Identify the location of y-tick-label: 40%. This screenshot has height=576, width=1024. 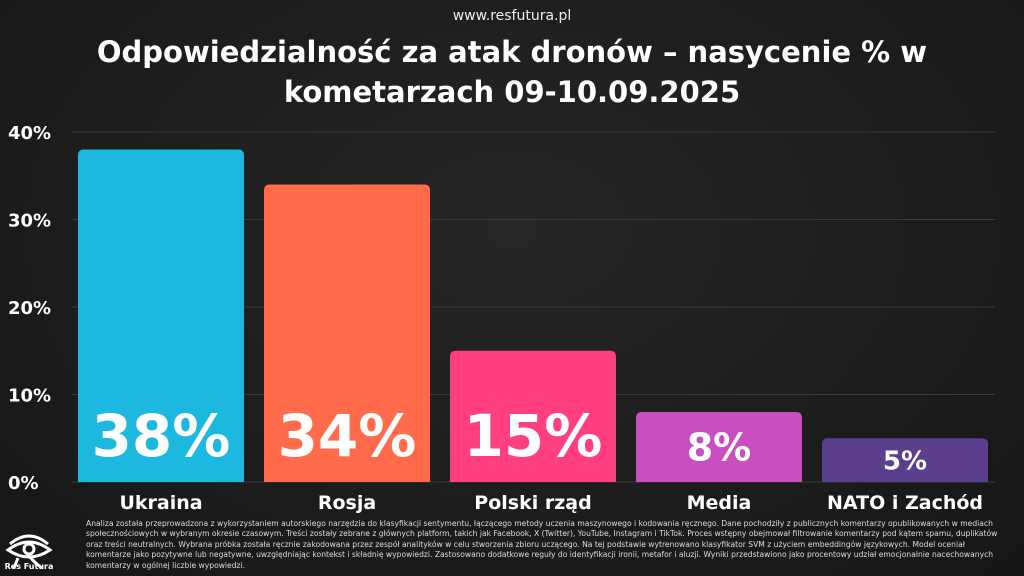
(29, 133).